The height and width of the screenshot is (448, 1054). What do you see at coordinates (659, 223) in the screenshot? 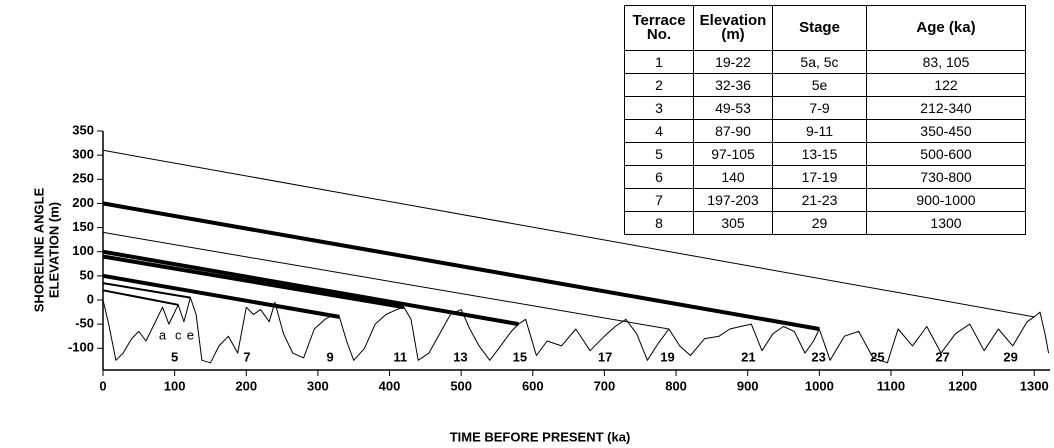
I see `table-cell: 8` at bounding box center [659, 223].